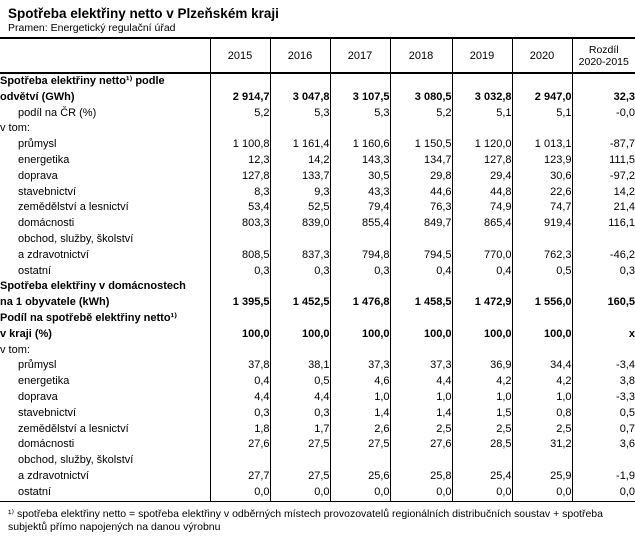 The width and height of the screenshot is (635, 542). Describe the element at coordinates (105, 239) in the screenshot. I see `row-label: obchod, služby, školství` at that location.